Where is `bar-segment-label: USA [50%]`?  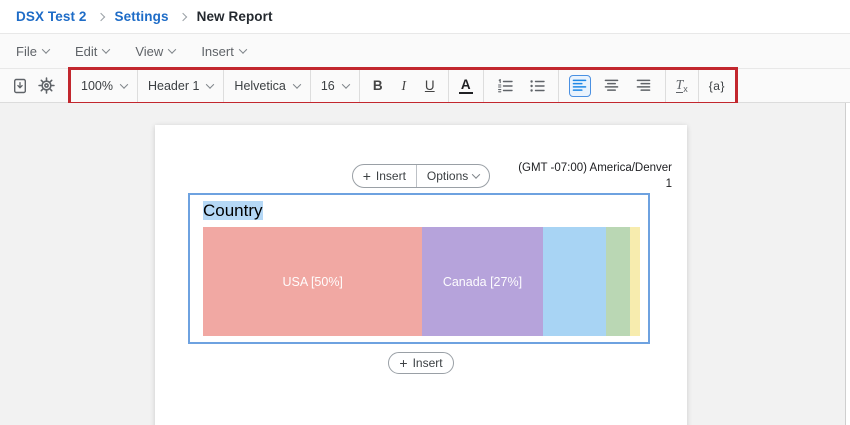
bar-segment-label: USA [50%] is located at coordinates (312, 281).